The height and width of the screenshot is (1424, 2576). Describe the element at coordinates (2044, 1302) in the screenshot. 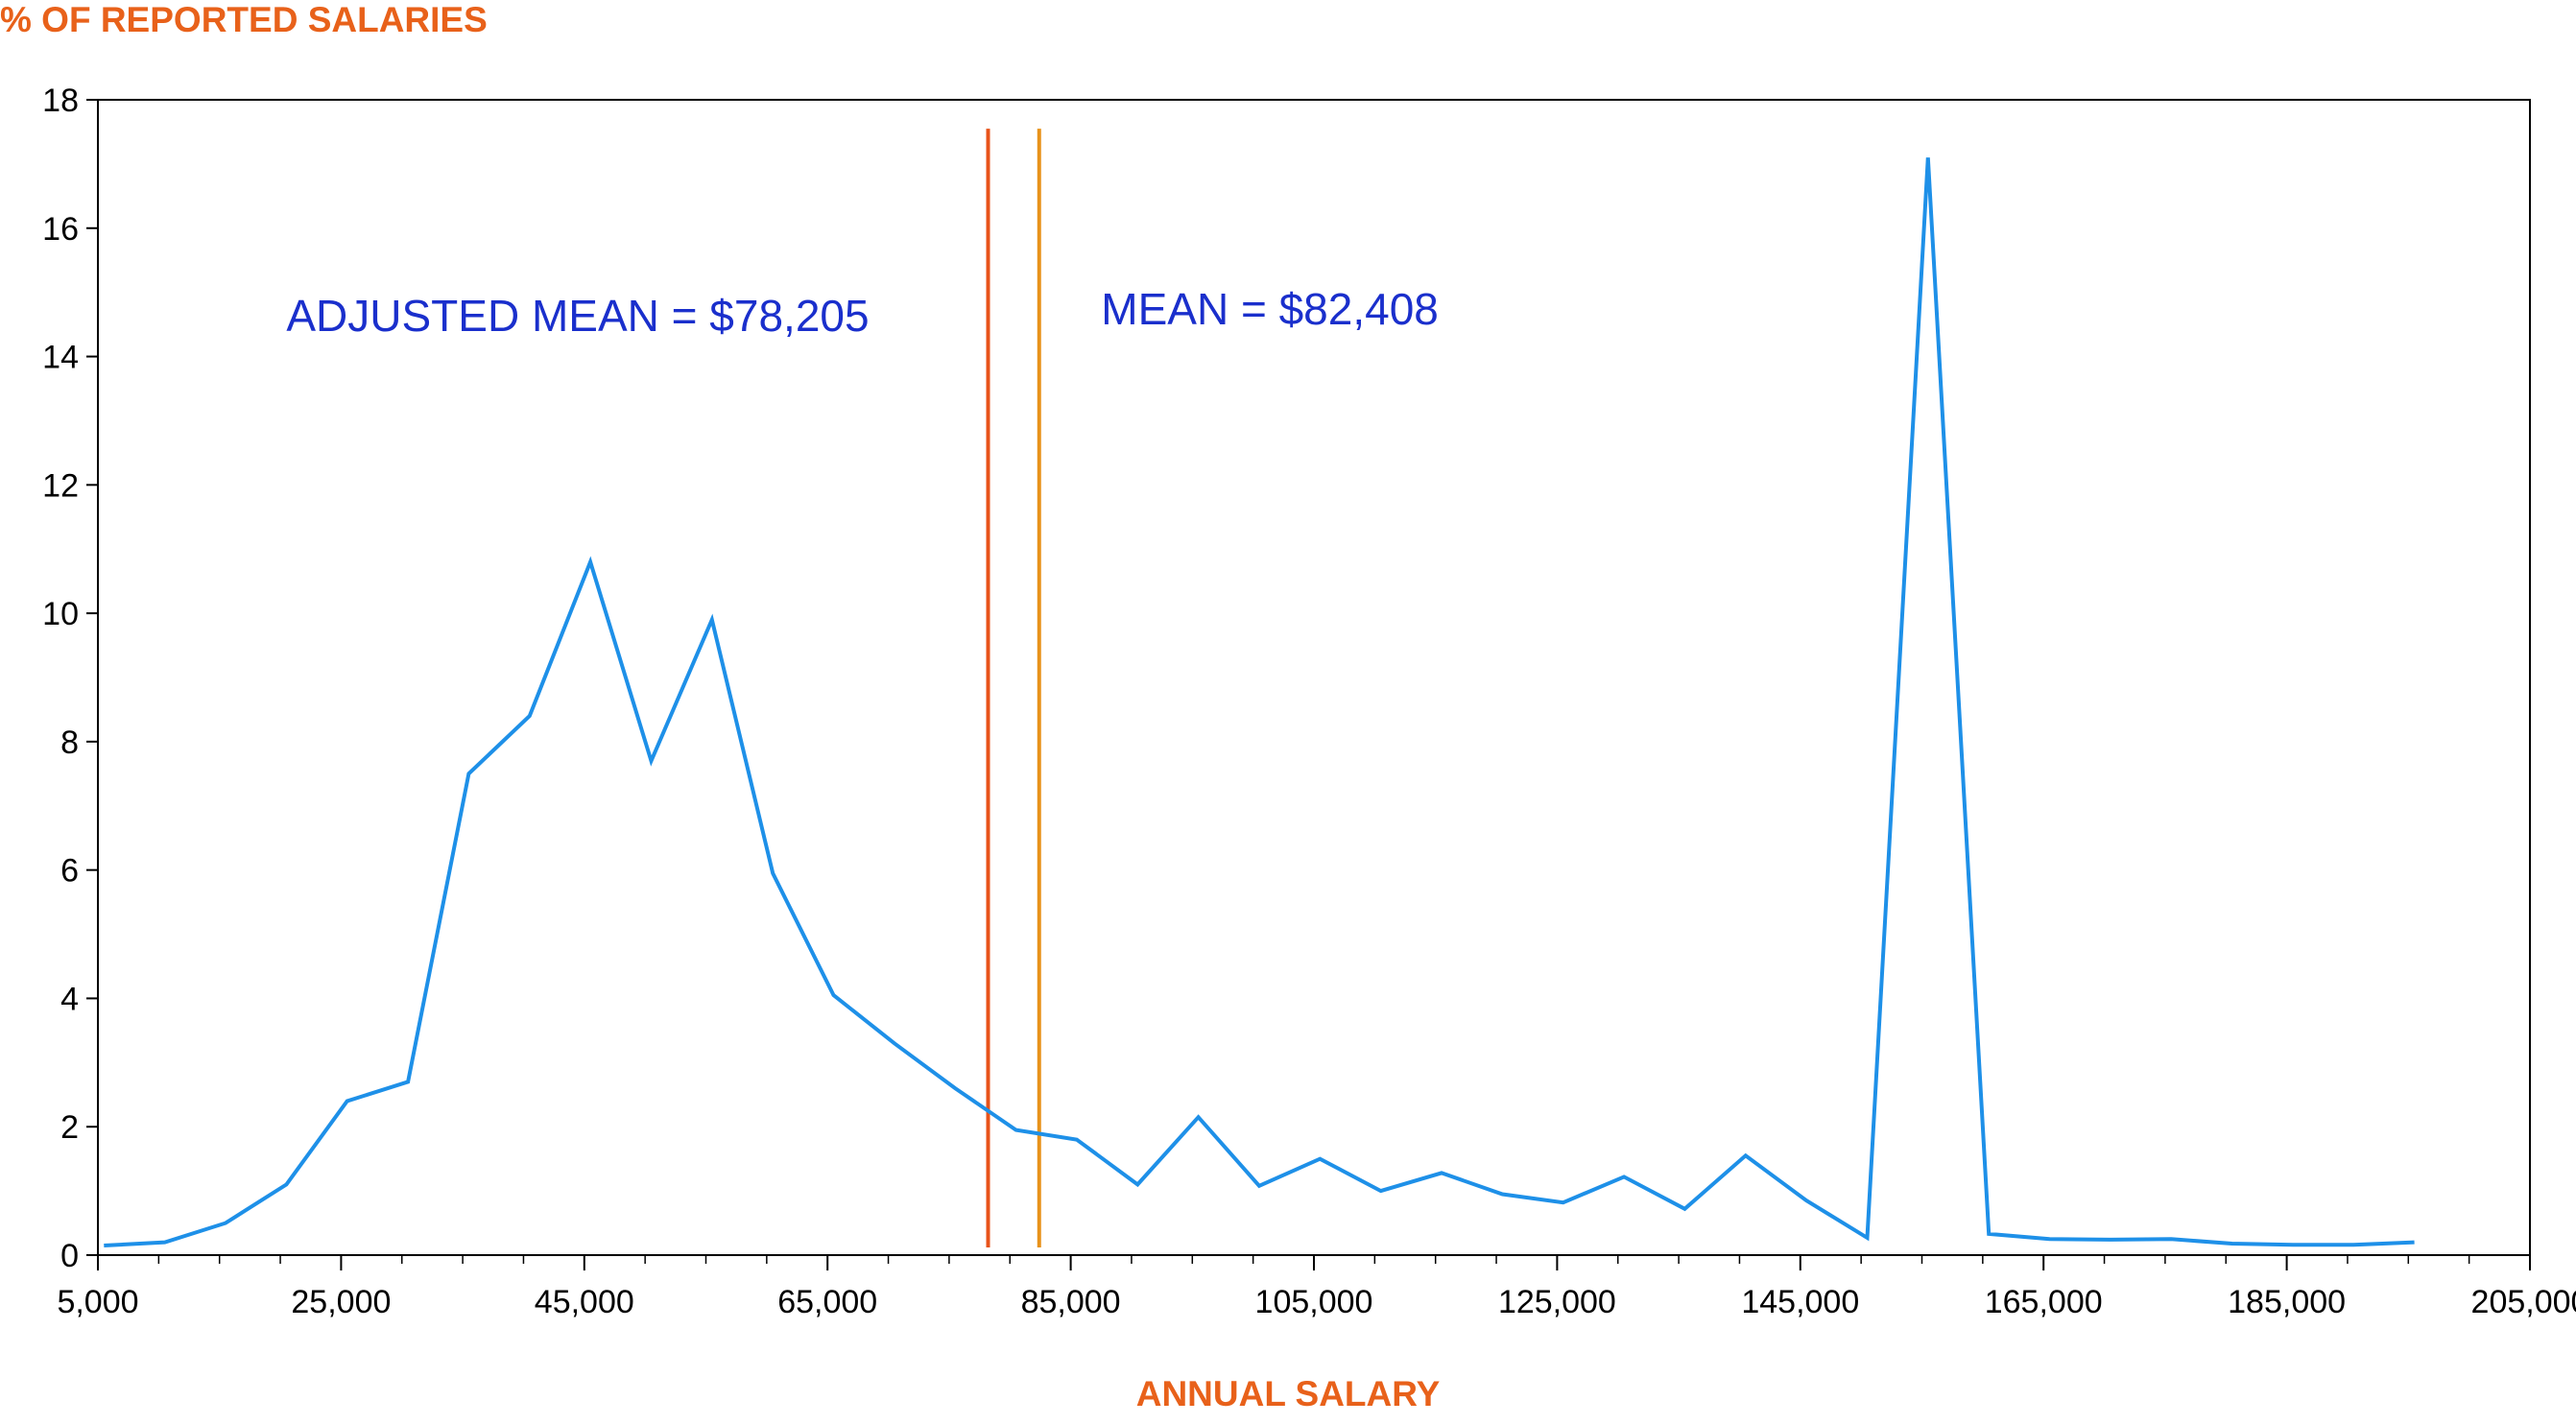

I see `x-tick-label: 165,000` at that location.